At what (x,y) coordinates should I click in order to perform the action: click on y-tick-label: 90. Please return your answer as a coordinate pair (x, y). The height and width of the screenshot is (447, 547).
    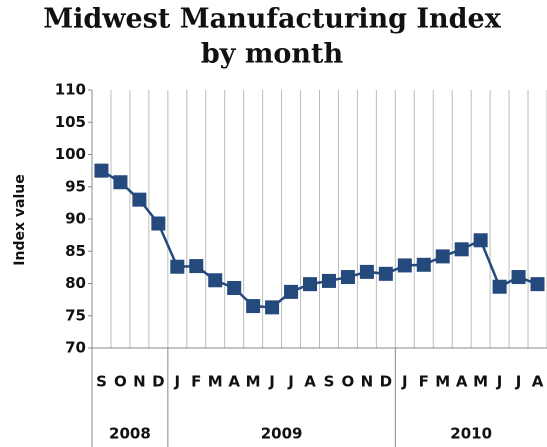
    Looking at the image, I should click on (75, 219).